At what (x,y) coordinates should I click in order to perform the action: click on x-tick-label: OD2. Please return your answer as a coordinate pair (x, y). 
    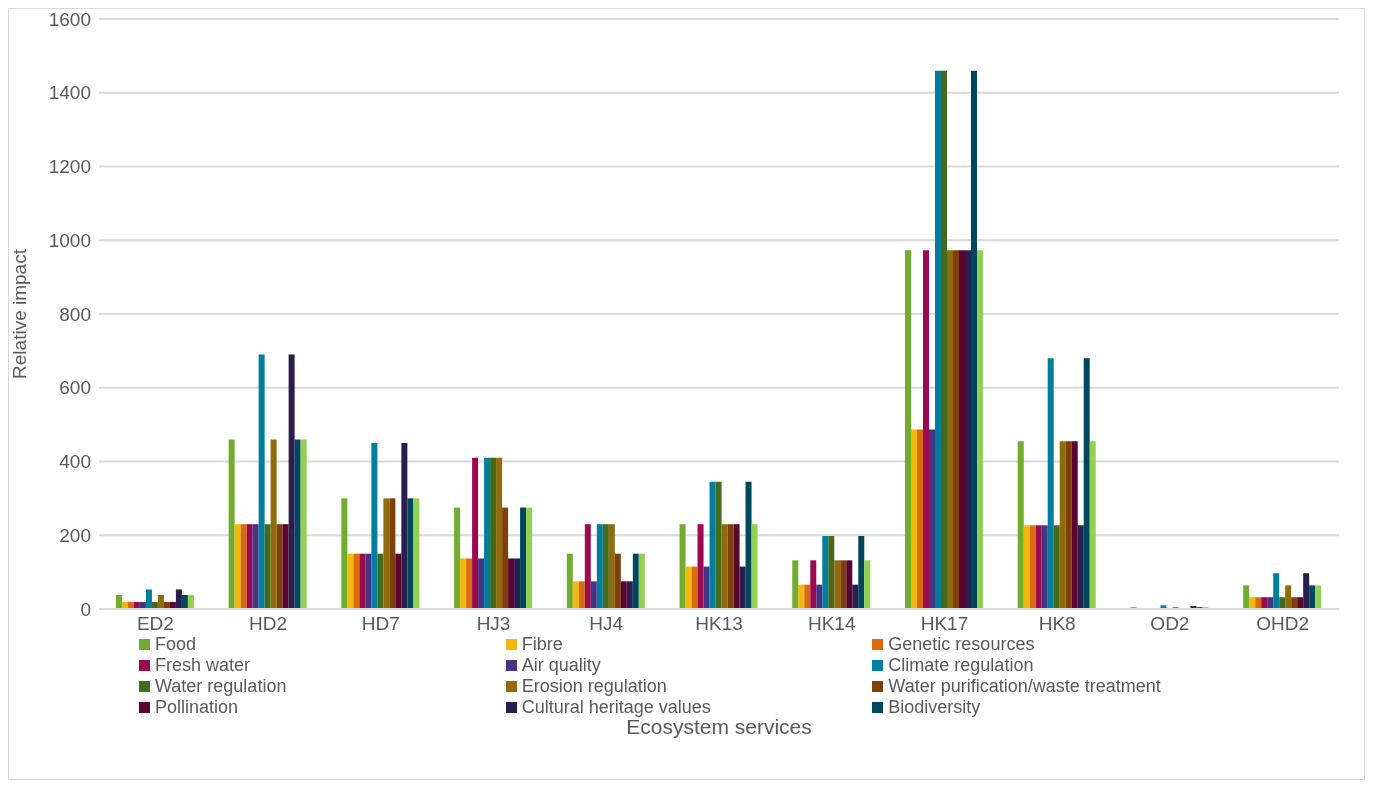
    Looking at the image, I should click on (1170, 624).